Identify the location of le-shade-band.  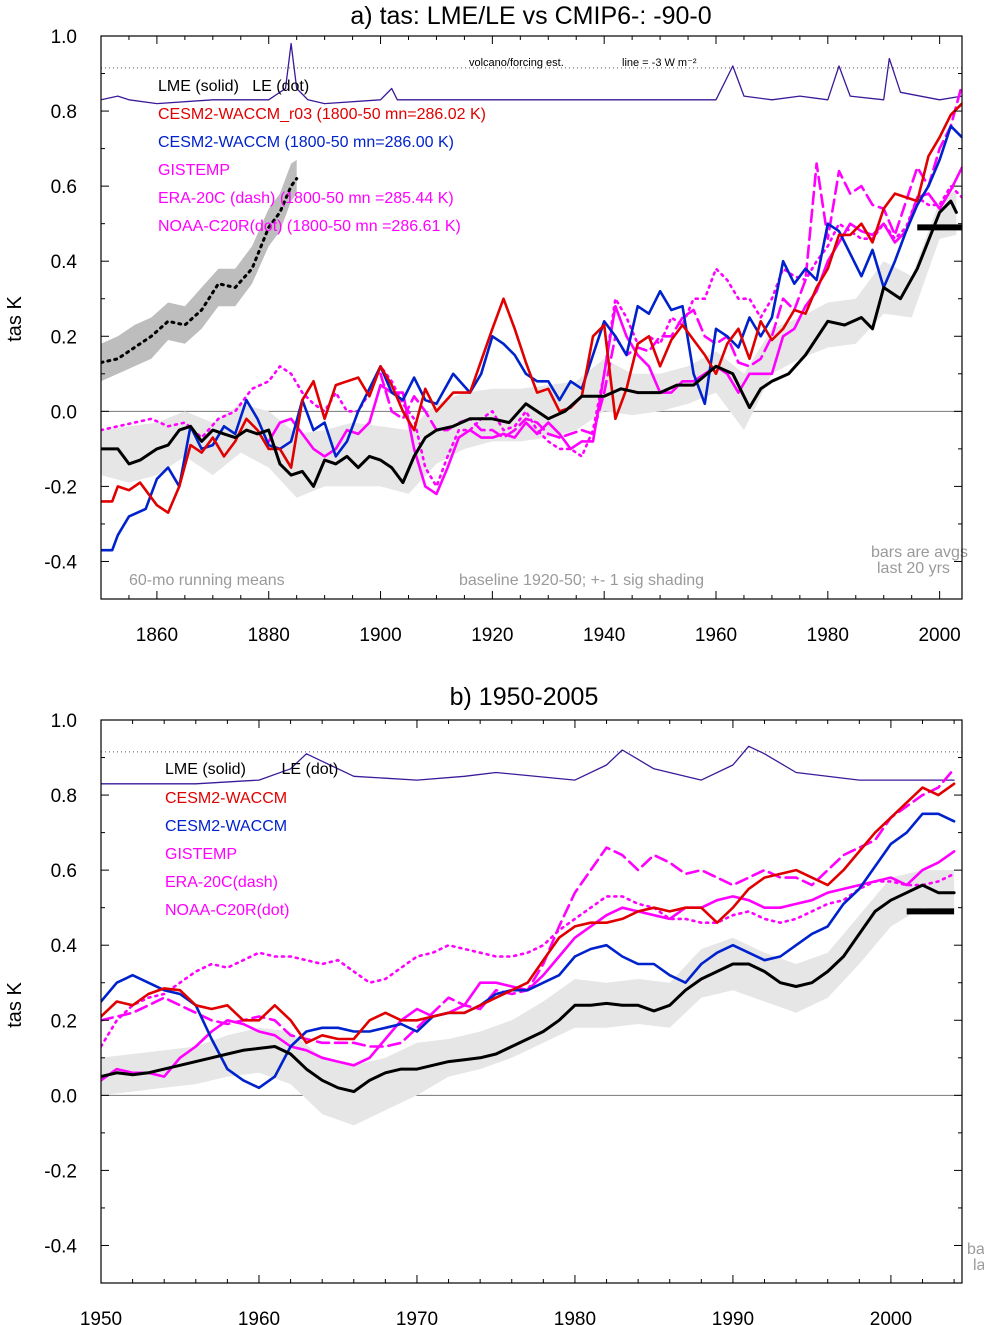
(199, 270).